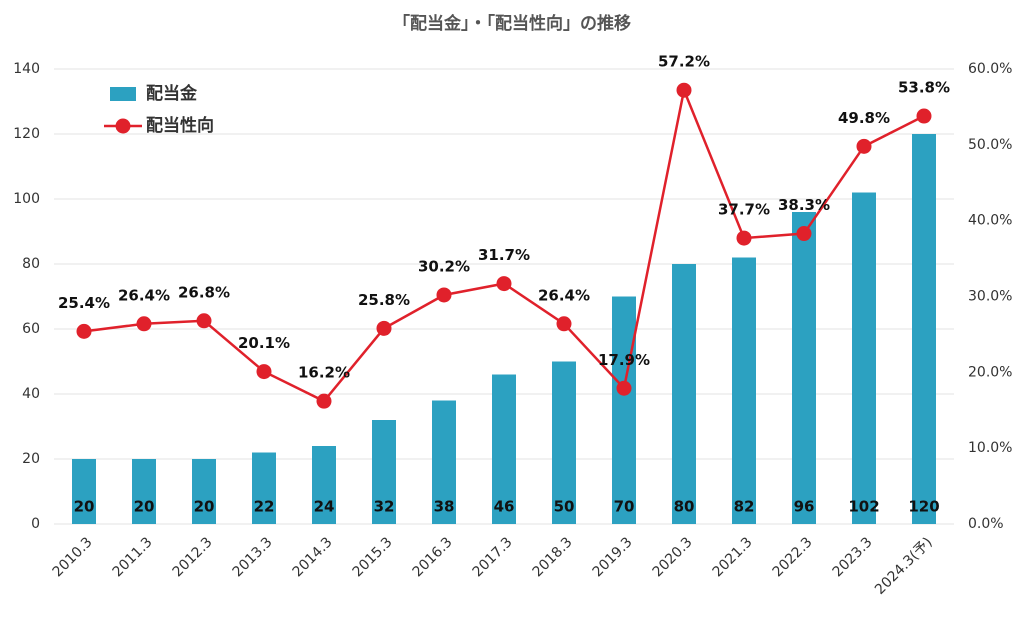  Describe the element at coordinates (673, 557) in the screenshot. I see `x-tick-label: 2020.3` at that location.